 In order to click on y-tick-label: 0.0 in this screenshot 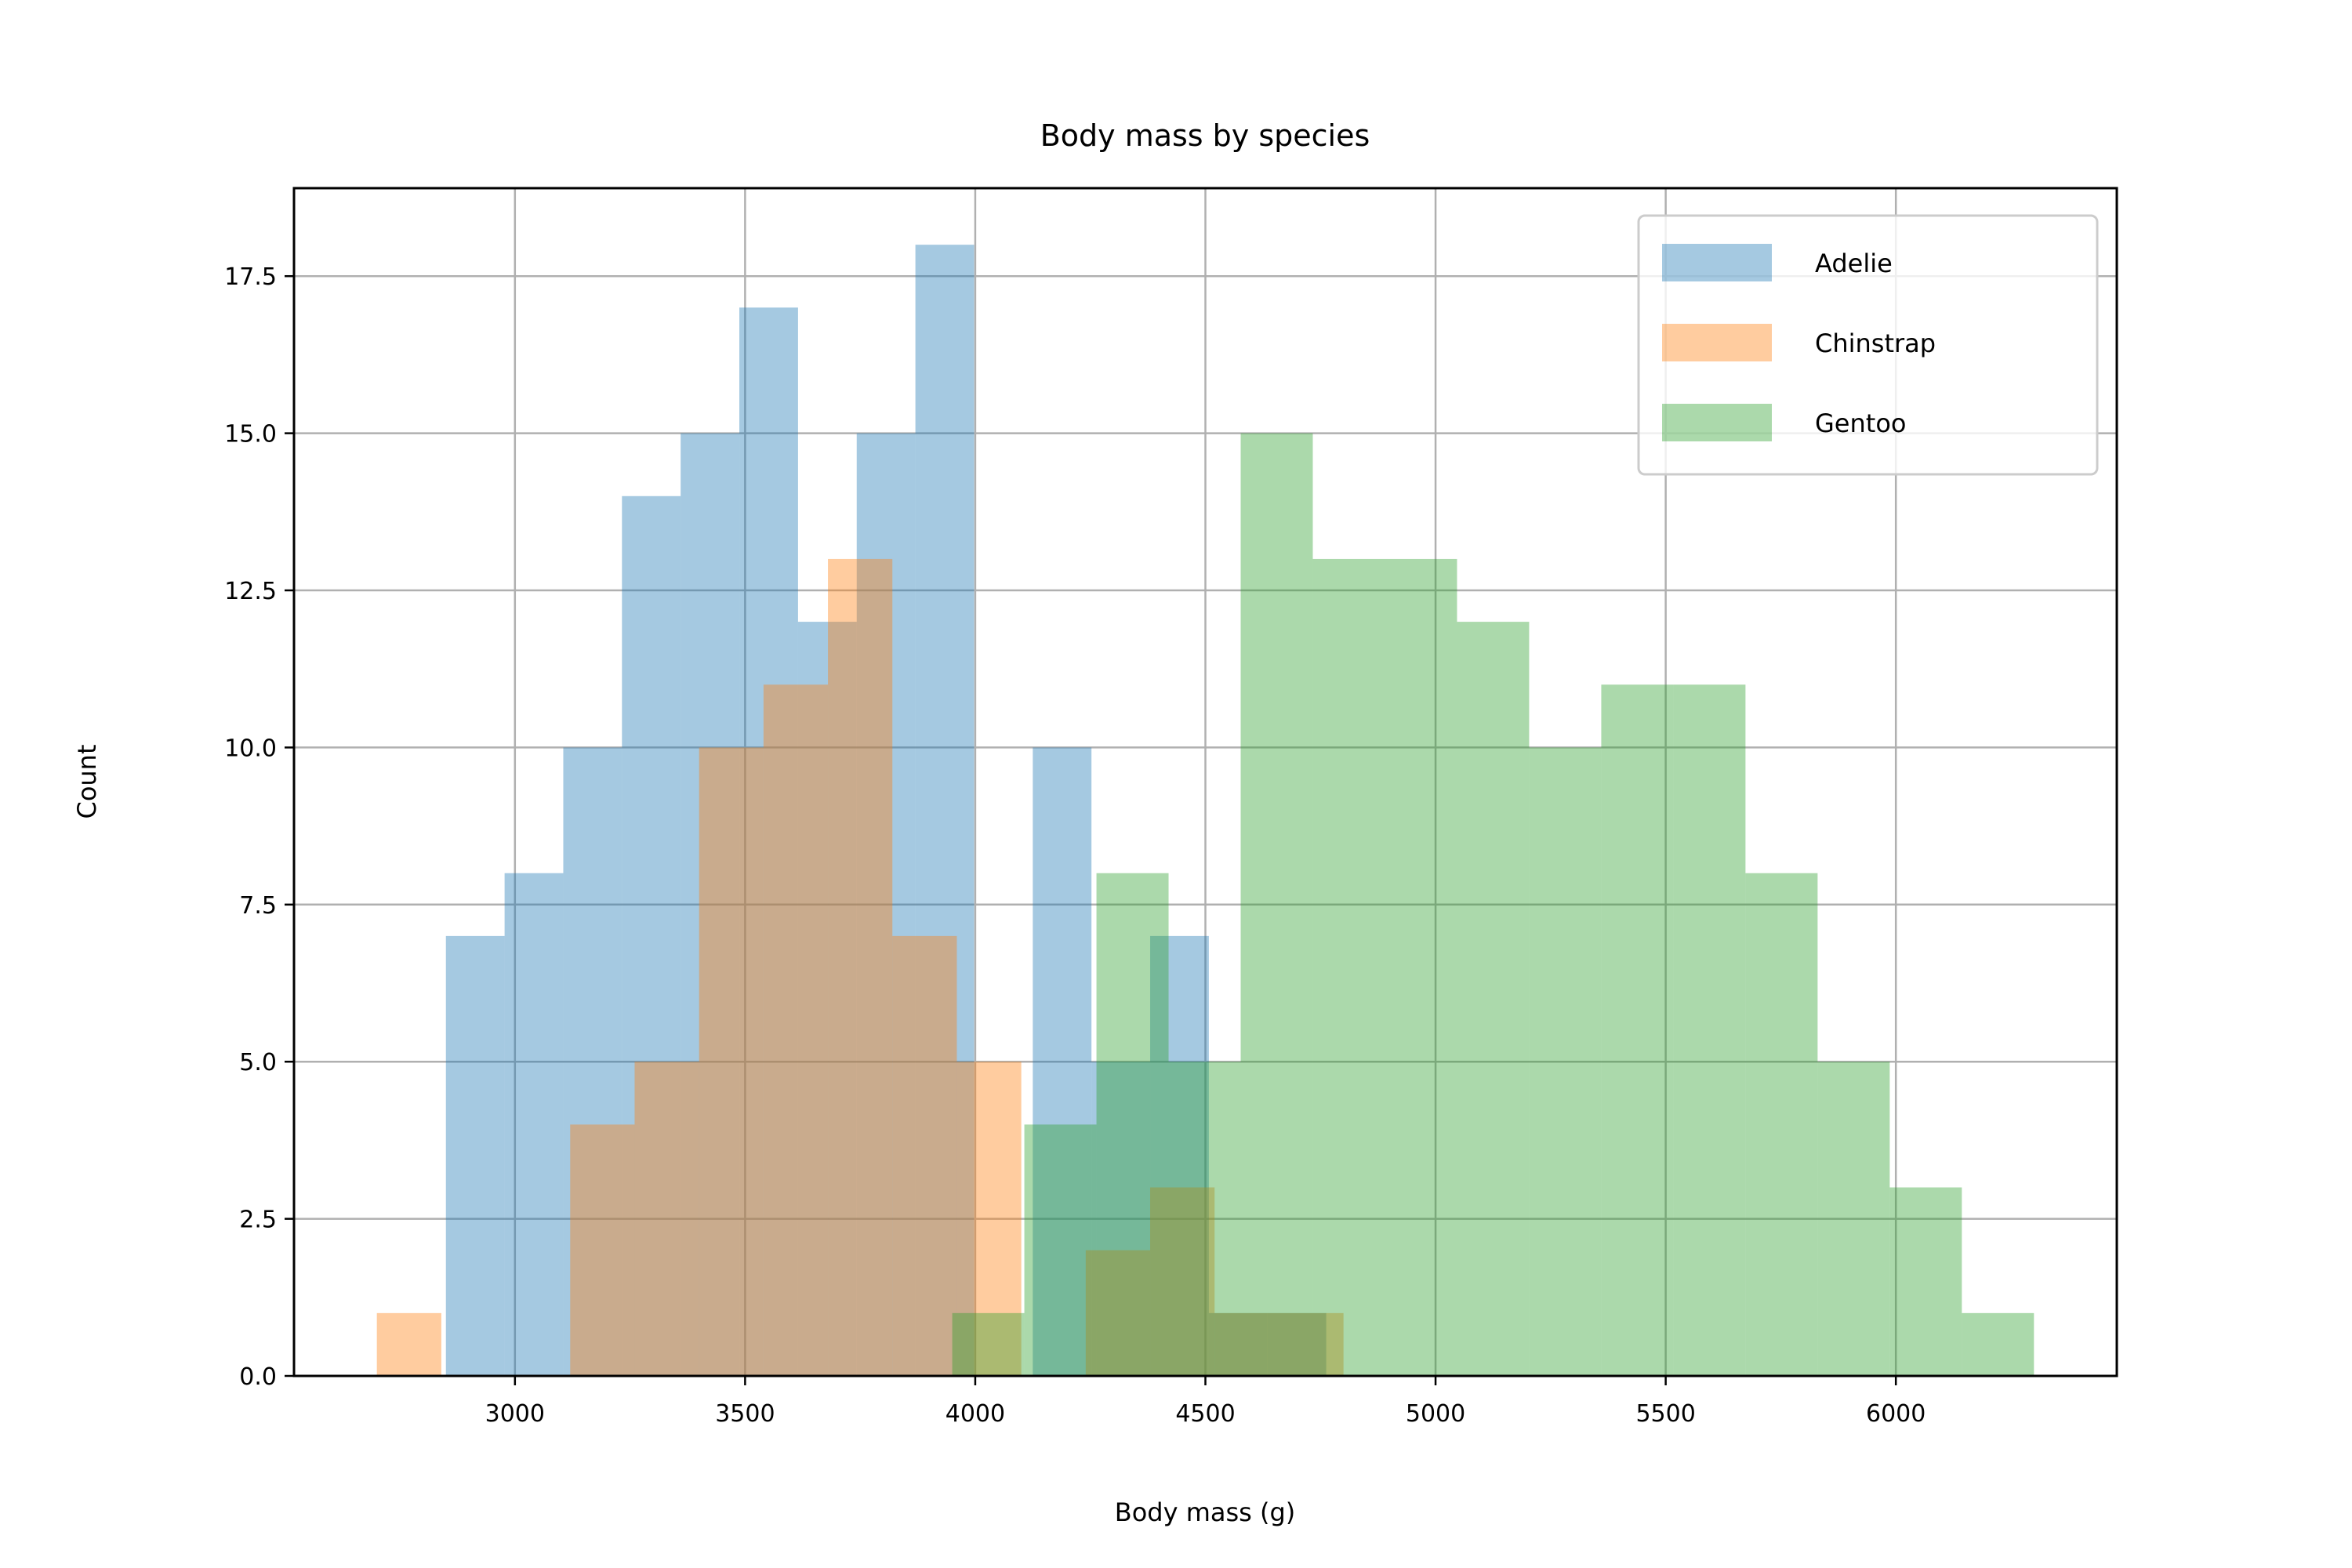, I will do `click(258, 1377)`.